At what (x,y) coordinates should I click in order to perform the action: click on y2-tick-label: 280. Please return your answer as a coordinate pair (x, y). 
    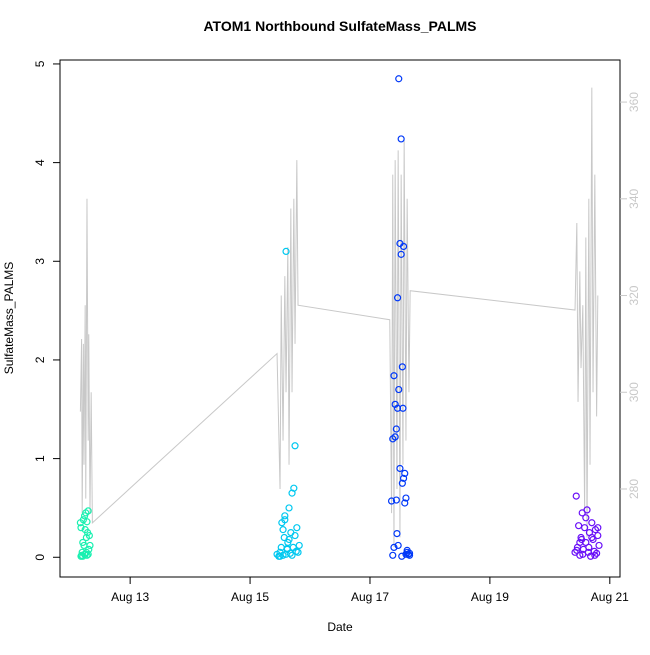
    Looking at the image, I should click on (634, 489).